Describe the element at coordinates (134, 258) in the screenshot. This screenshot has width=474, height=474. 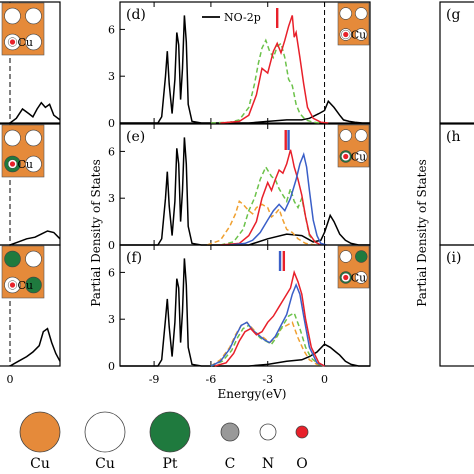
I see `panel-label: (f)` at that location.